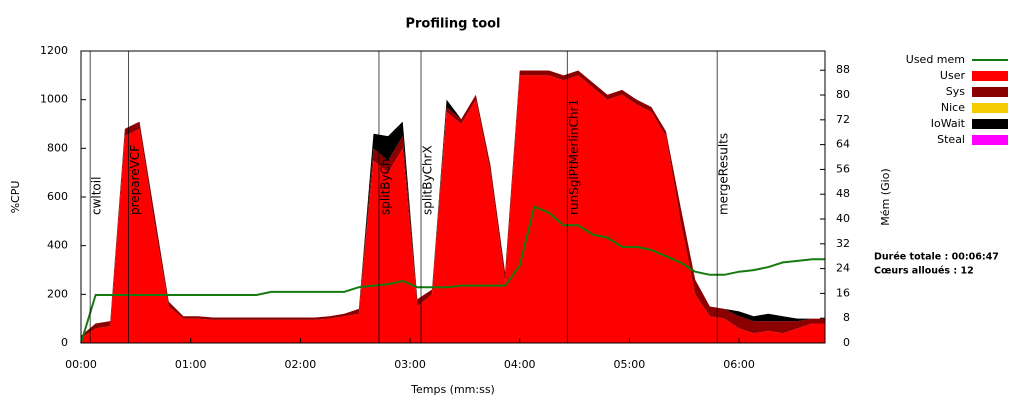  What do you see at coordinates (574, 157) in the screenshot?
I see `event-label: runSglPtMerlinChr1` at bounding box center [574, 157].